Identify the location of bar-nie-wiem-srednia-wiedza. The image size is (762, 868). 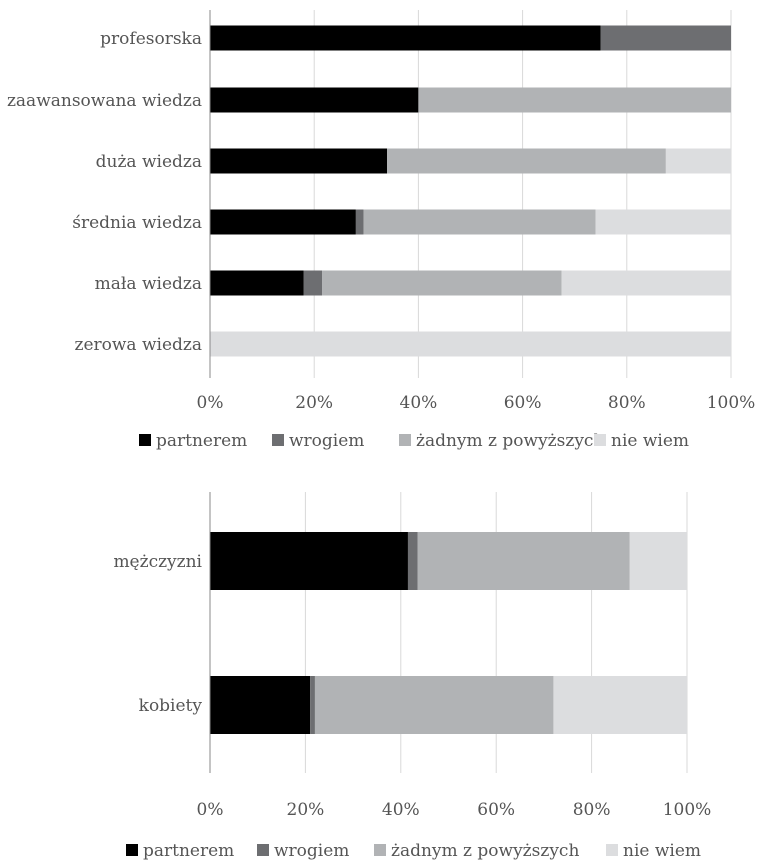
(663, 222).